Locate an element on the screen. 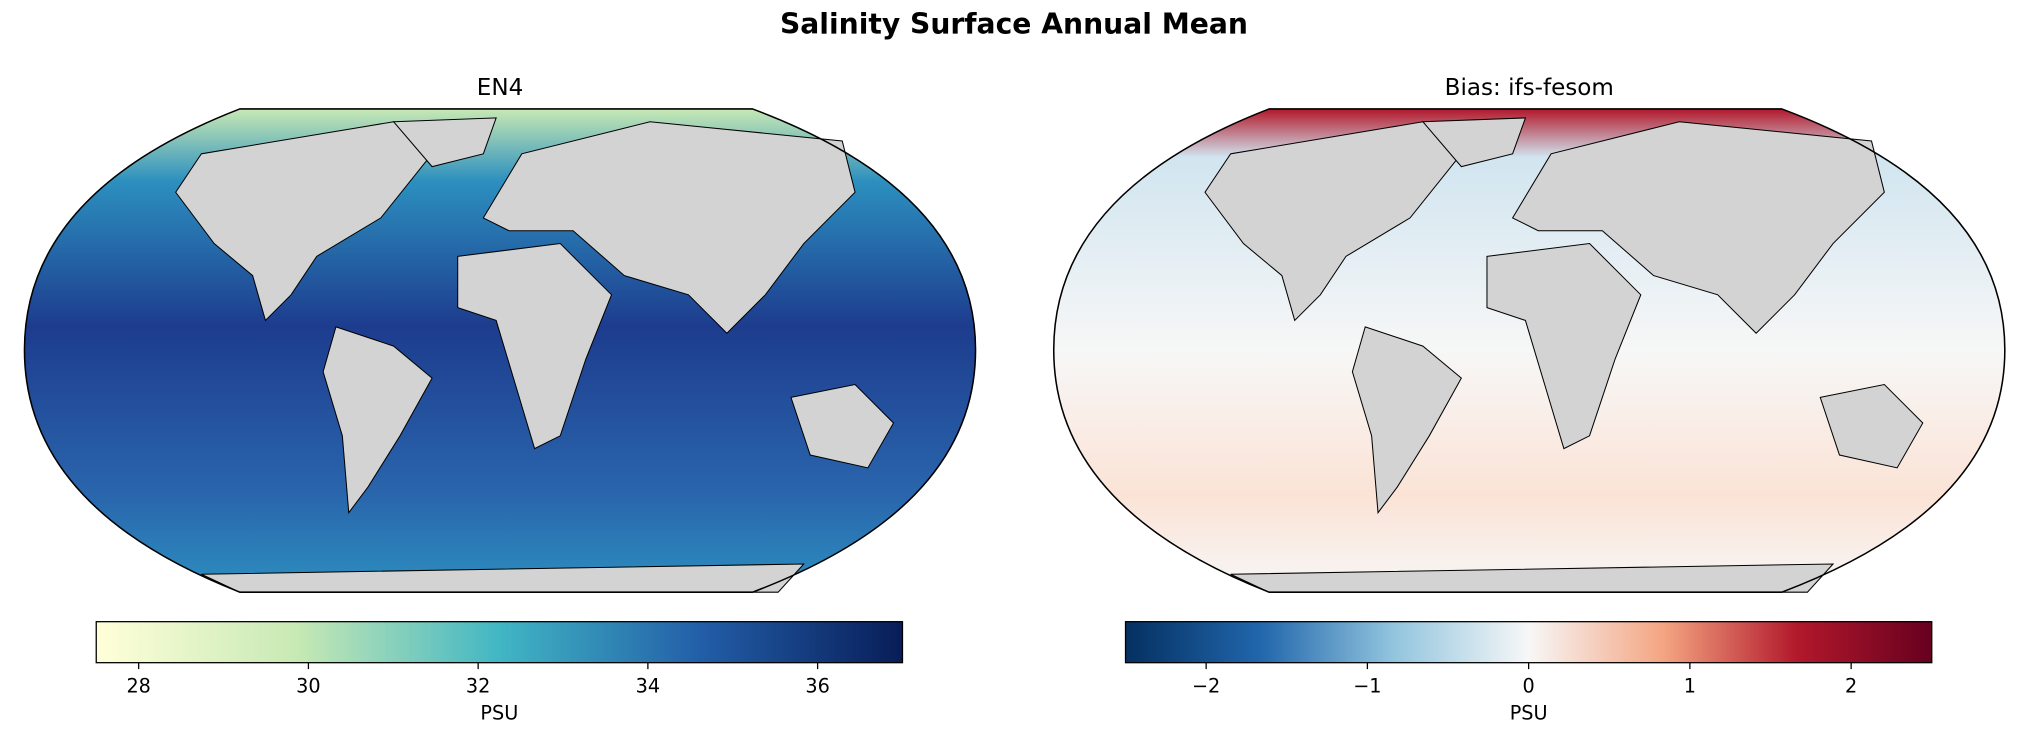  tick-label: 32 is located at coordinates (478, 686).